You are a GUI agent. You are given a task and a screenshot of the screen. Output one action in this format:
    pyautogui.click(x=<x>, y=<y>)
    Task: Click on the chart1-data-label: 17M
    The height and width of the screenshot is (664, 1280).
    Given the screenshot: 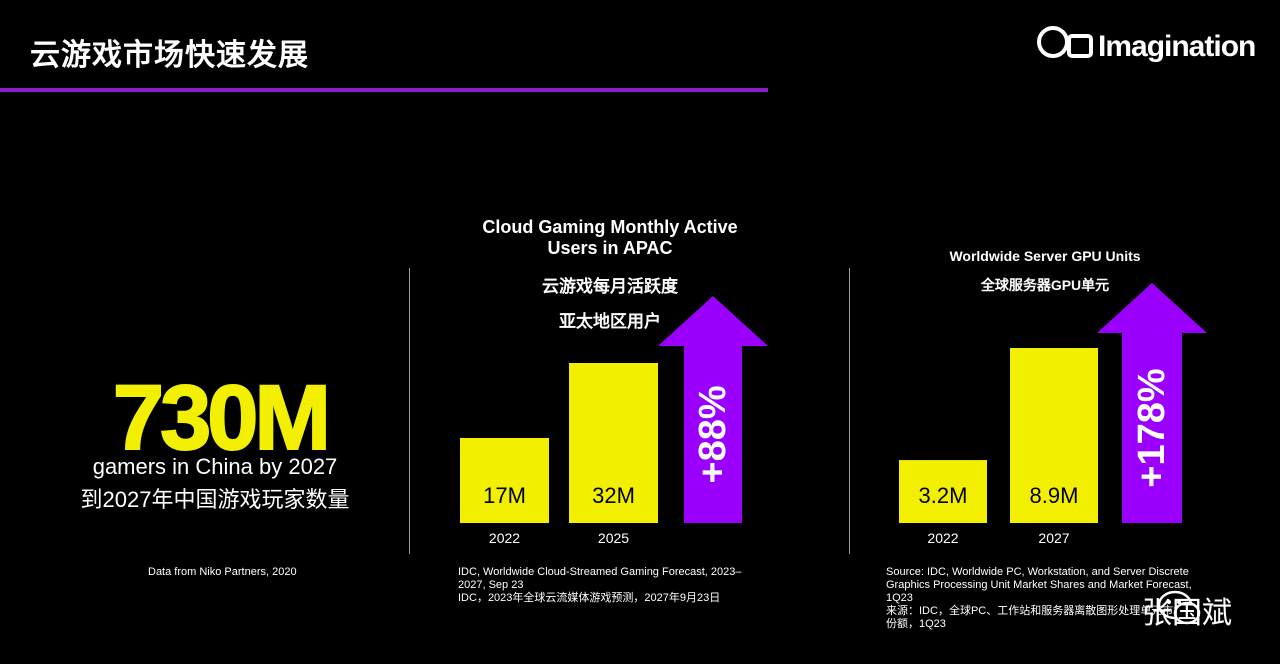 What is the action you would take?
    pyautogui.click(x=504, y=495)
    